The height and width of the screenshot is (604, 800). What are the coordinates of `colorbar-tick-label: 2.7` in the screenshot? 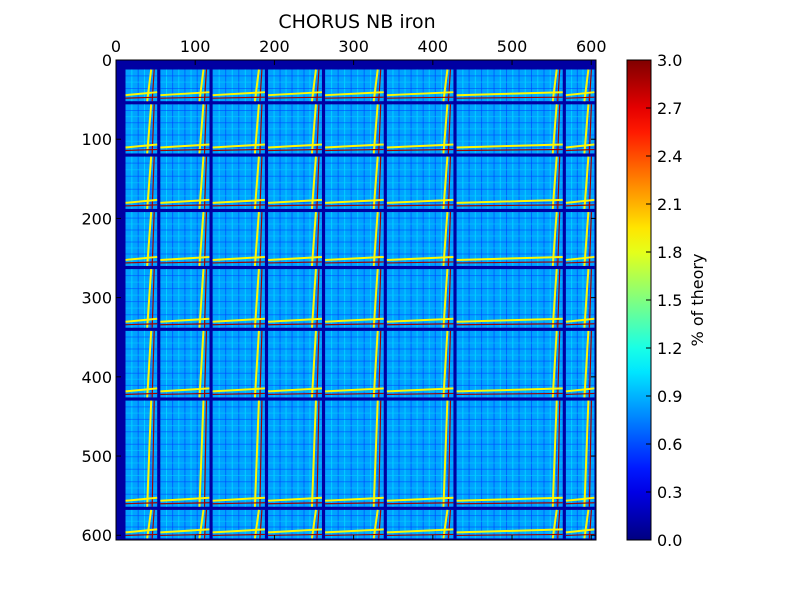 It's located at (669, 108).